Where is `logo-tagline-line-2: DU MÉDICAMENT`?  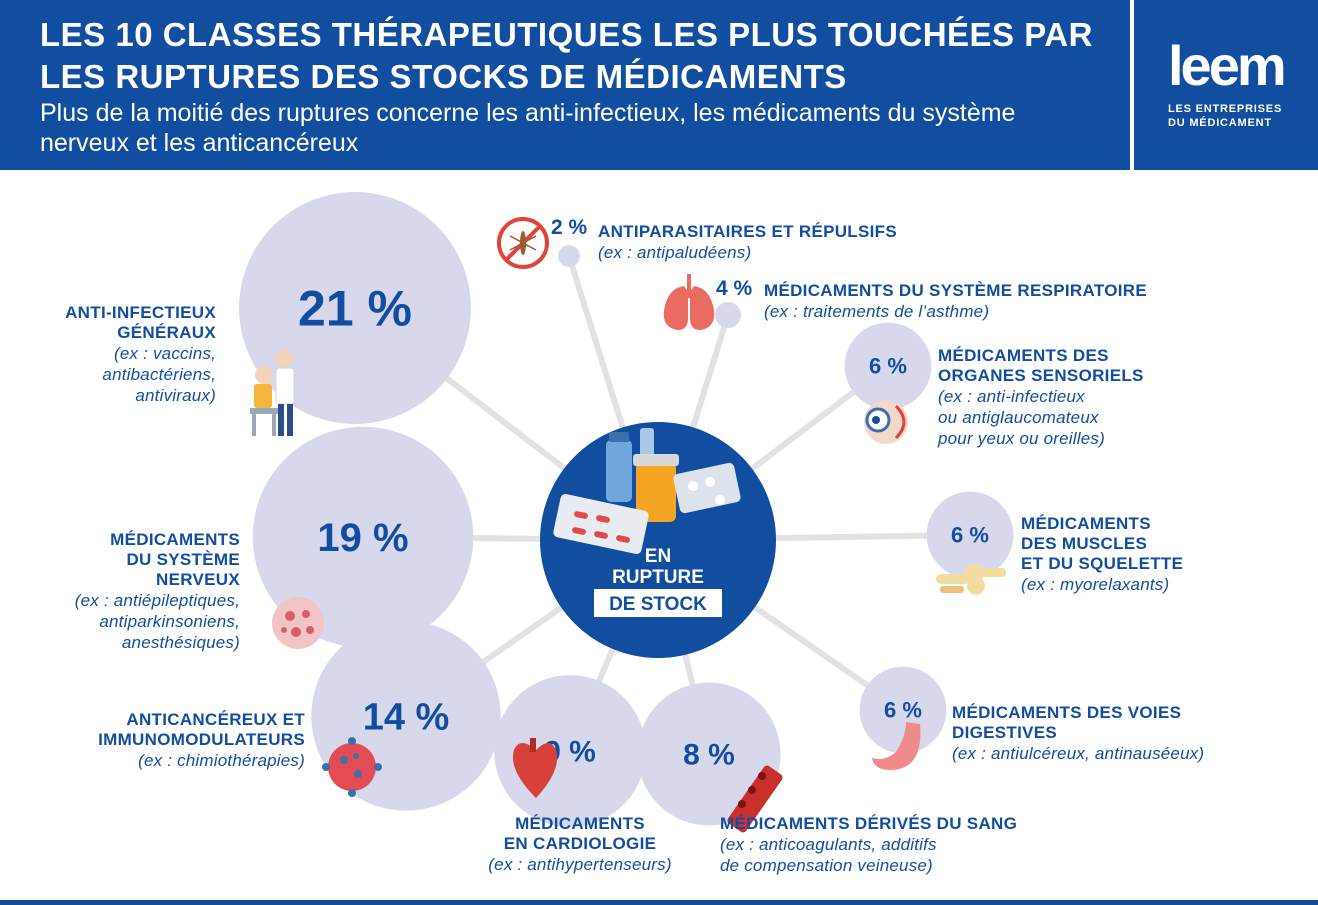
logo-tagline-line-2: DU MÉDICAMENT is located at coordinates (1220, 123).